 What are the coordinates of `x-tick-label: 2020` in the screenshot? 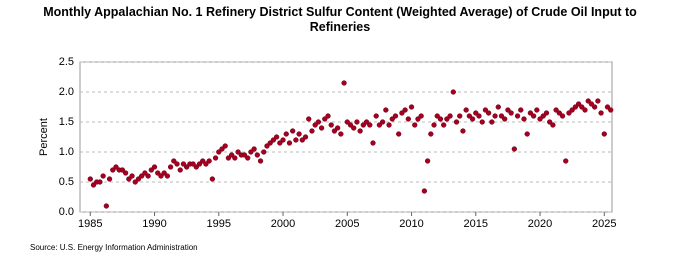 It's located at (540, 224).